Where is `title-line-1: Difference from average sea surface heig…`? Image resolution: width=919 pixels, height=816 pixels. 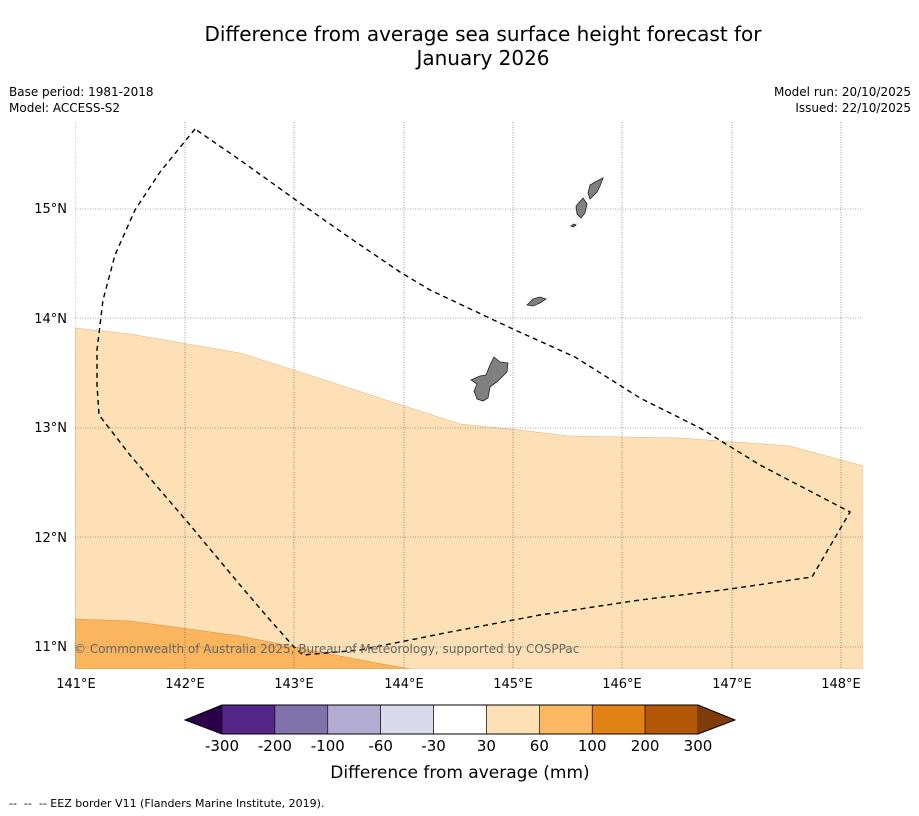 title-line-1: Difference from average sea surface heig… is located at coordinates (483, 34).